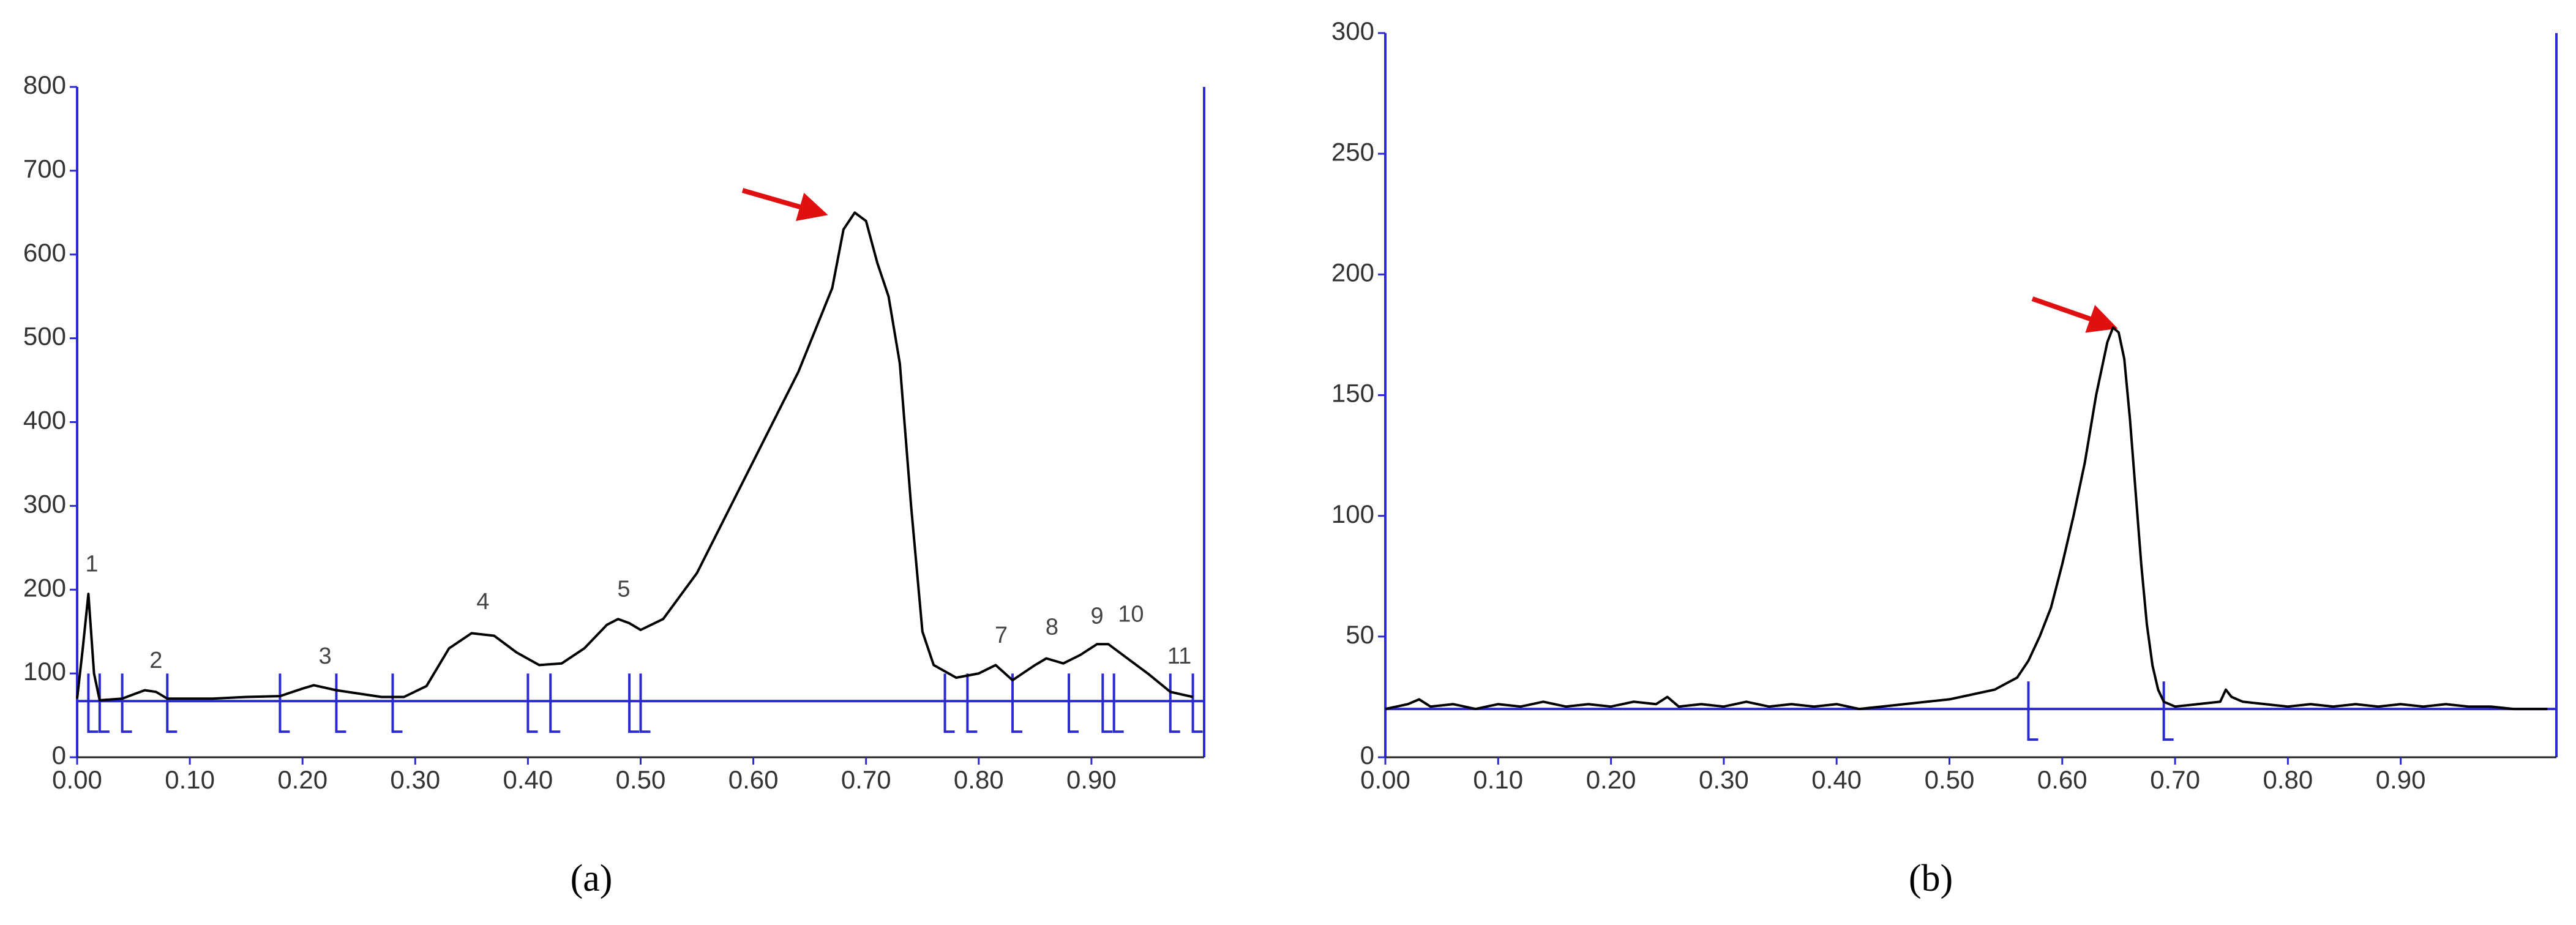 The image size is (2576, 925). Describe the element at coordinates (1179, 656) in the screenshot. I see `peak-label: 11` at that location.